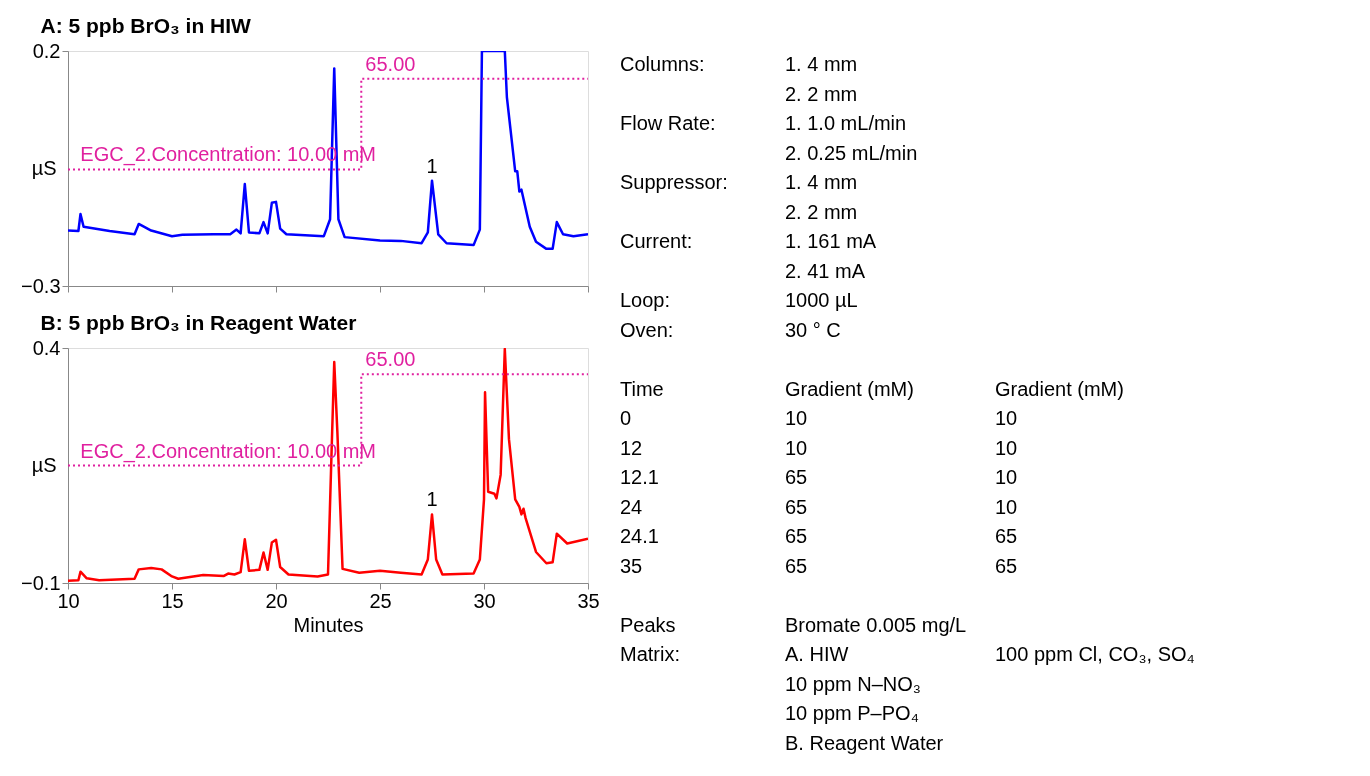 The height and width of the screenshot is (776, 1370). What do you see at coordinates (817, 654) in the screenshot?
I see `text: A. HIW` at bounding box center [817, 654].